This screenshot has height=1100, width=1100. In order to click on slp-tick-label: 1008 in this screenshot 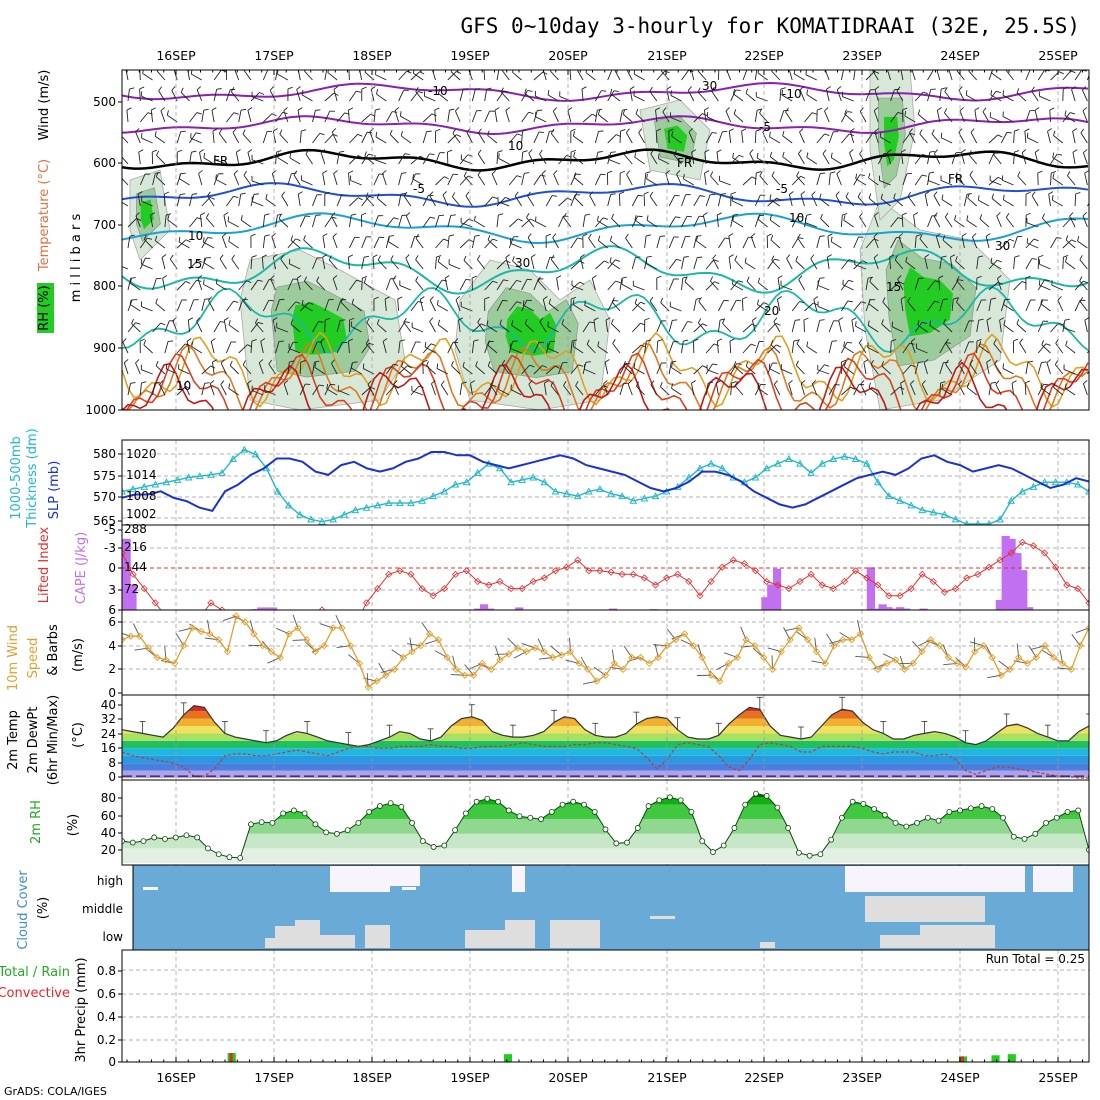, I will do `click(141, 496)`.